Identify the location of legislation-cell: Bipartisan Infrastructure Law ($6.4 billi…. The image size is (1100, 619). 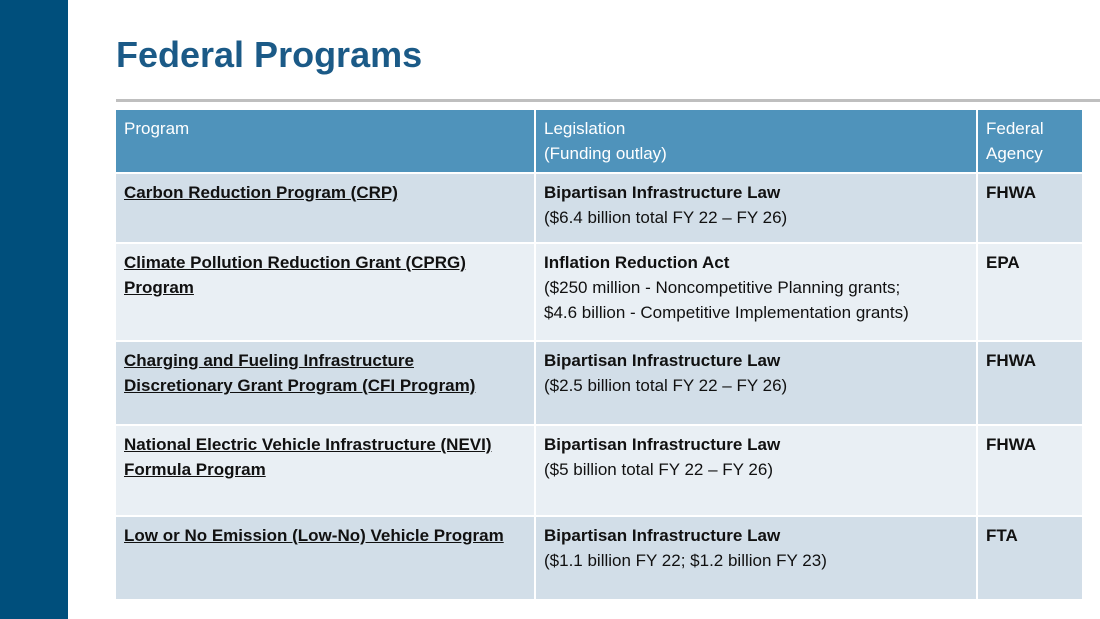
(756, 208).